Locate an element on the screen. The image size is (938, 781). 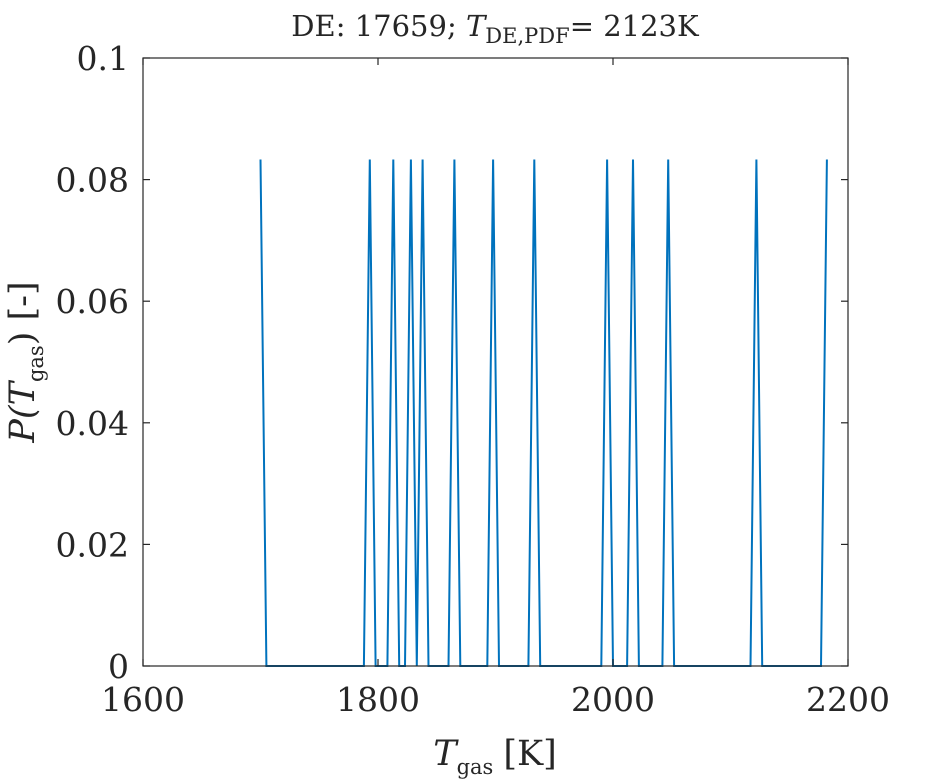
y-tick-label: 0.1 is located at coordinates (103, 58).